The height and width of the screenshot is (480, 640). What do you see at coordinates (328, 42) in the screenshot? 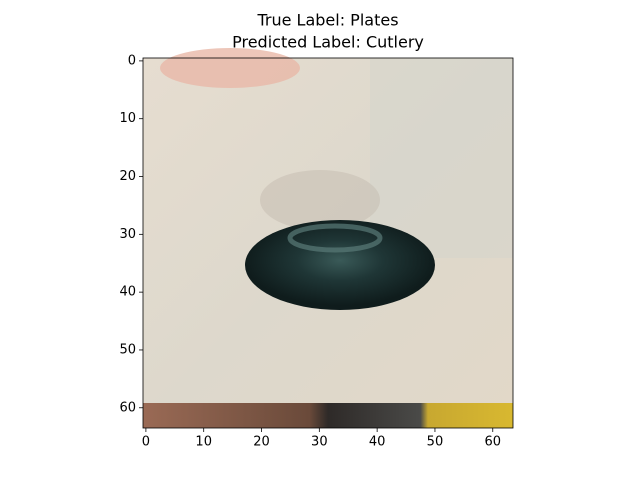
I see `chart-title: Predicted Label: Cutlery` at bounding box center [328, 42].